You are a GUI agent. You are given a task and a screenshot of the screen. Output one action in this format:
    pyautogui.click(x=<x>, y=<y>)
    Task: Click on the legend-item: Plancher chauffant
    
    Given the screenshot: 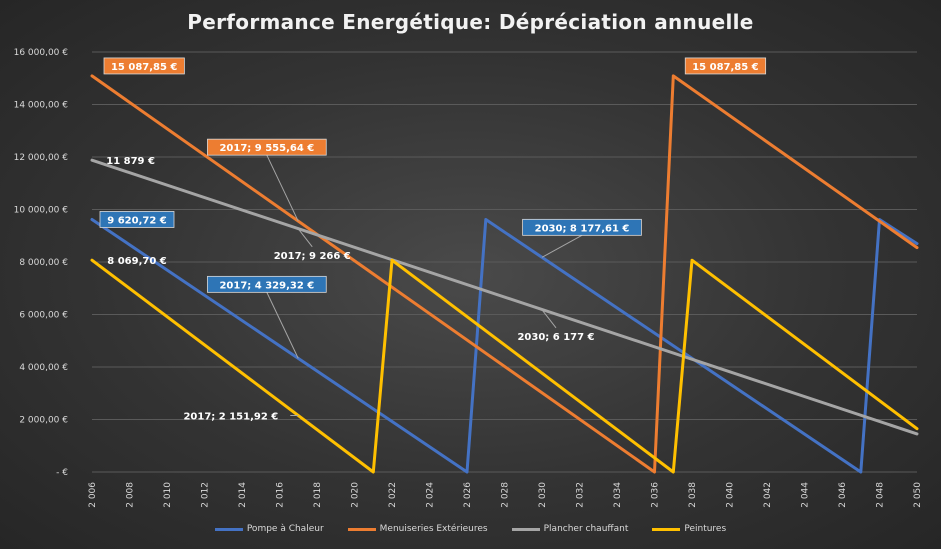 What is the action you would take?
    pyautogui.click(x=570, y=529)
    